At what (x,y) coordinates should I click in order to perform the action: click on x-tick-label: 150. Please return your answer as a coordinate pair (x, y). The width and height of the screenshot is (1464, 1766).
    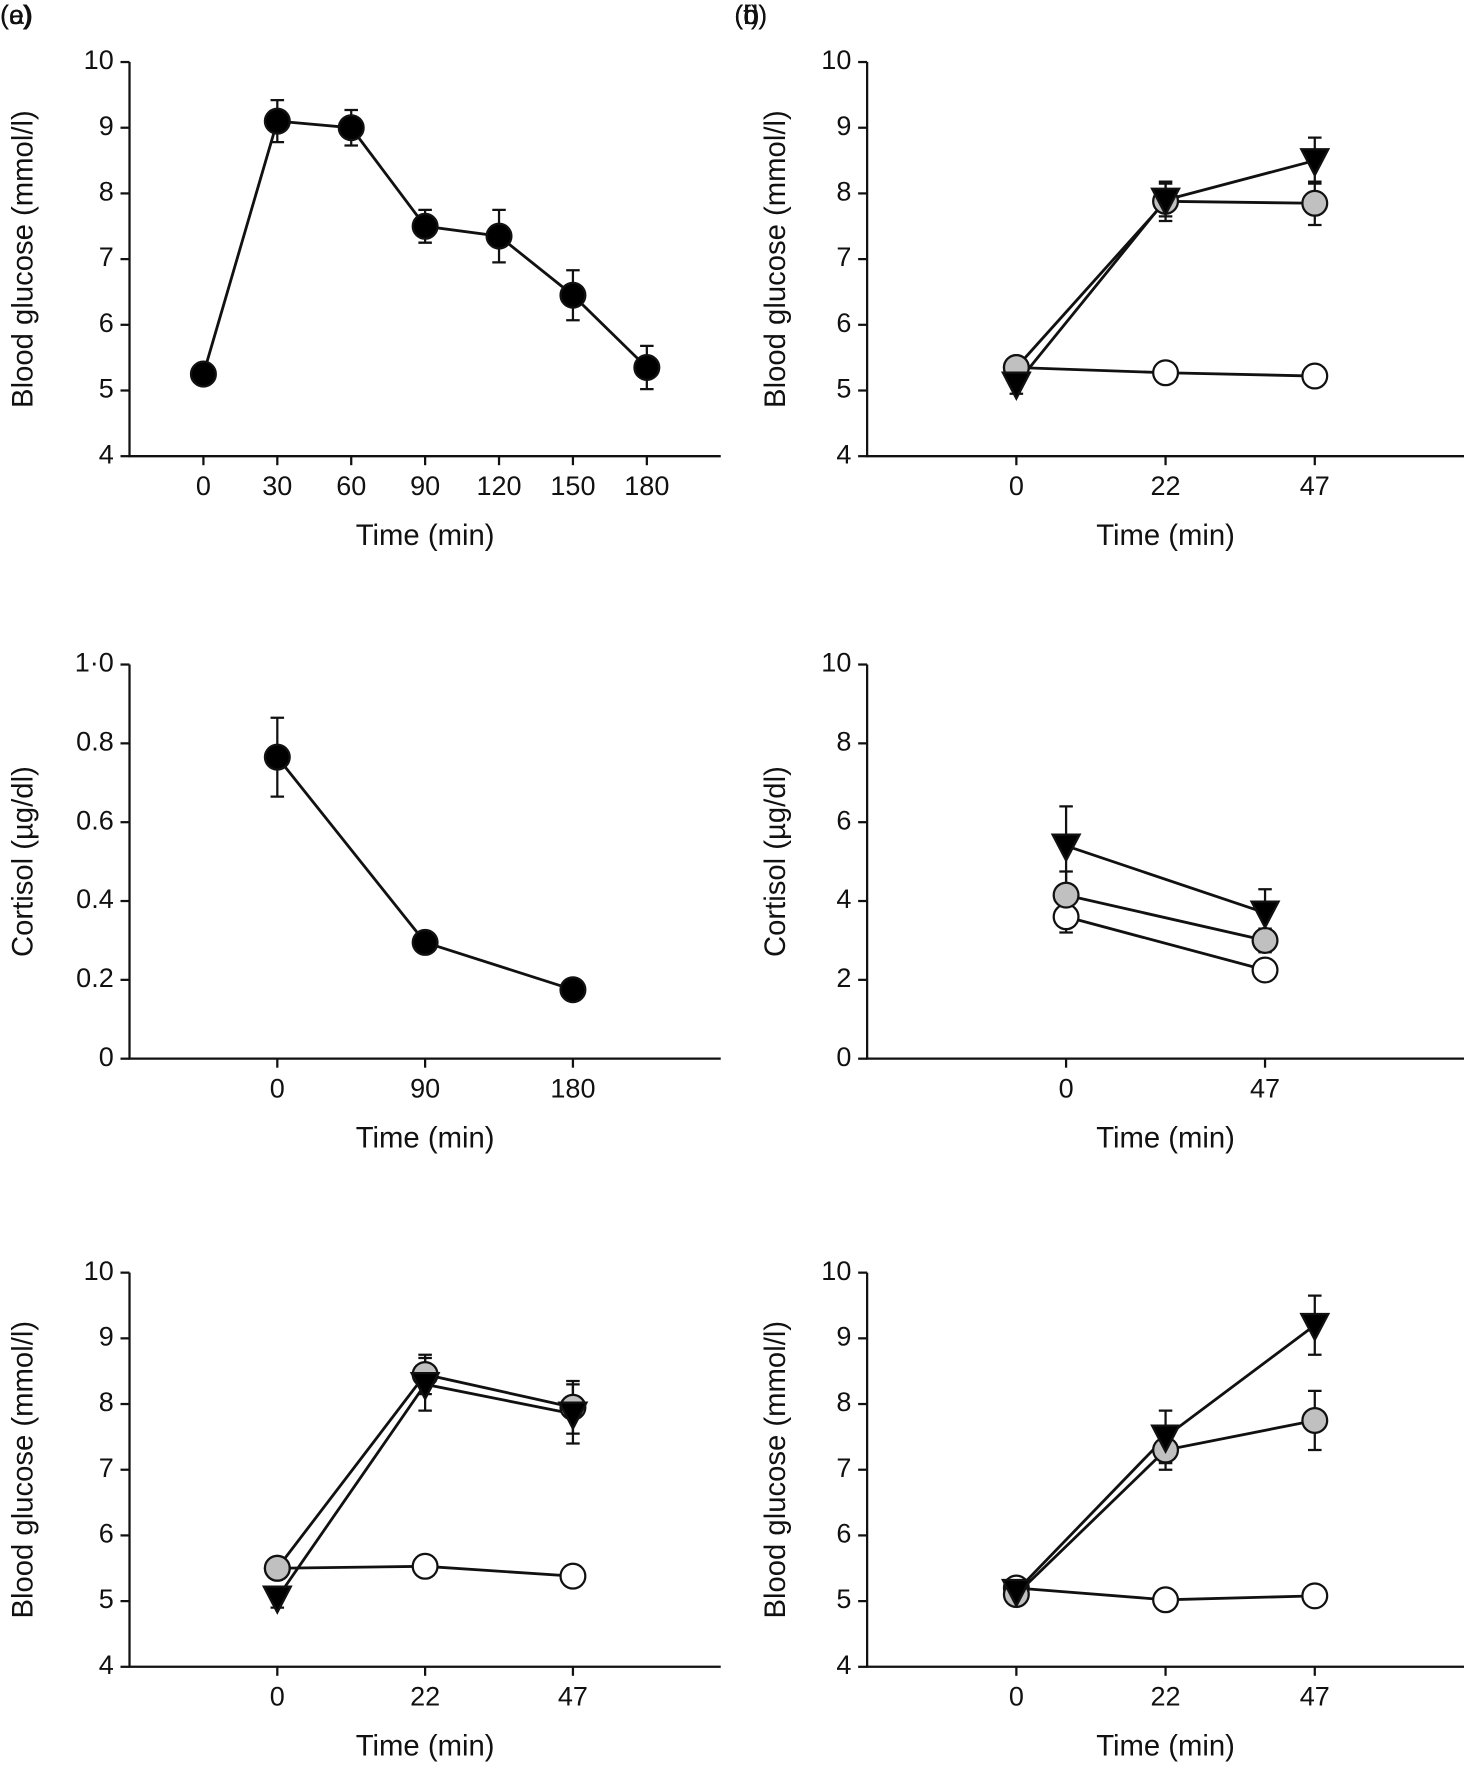
    Looking at the image, I should click on (572, 486).